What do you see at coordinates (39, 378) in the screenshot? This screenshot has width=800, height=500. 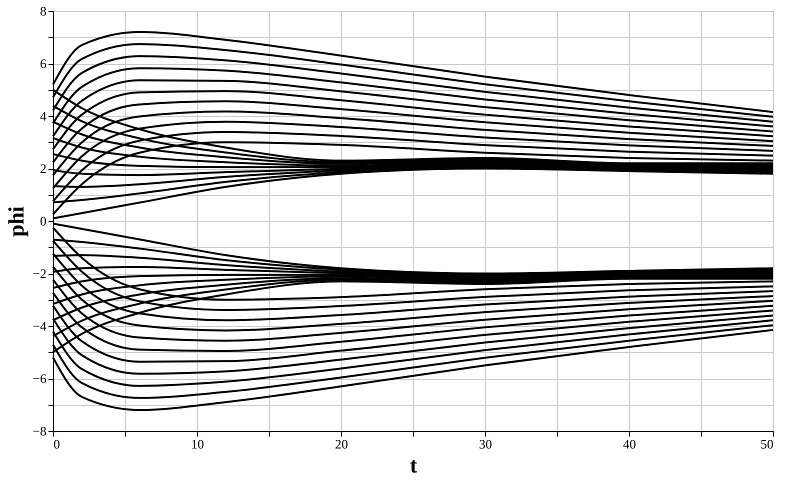 I see `y-tick-label: −6` at bounding box center [39, 378].